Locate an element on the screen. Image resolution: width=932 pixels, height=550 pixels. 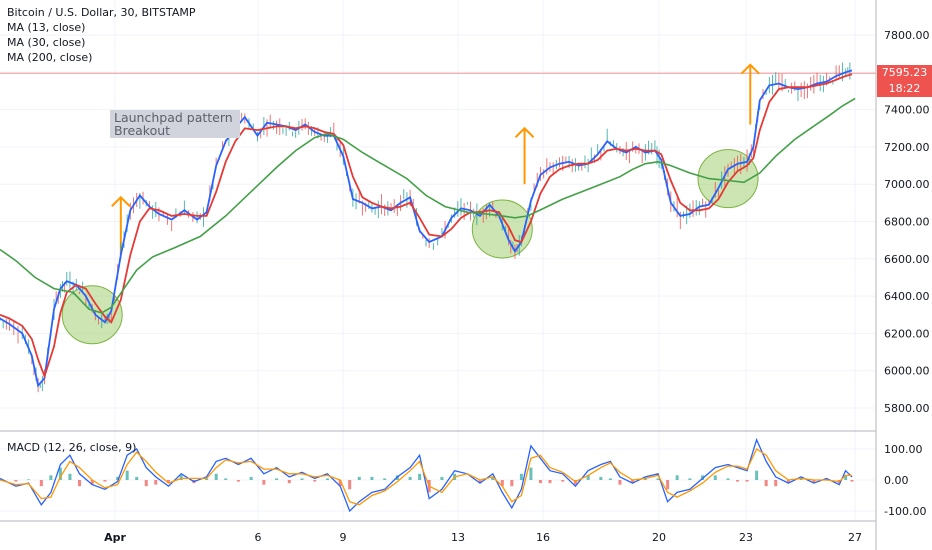
price-tick-label: 7200.00 is located at coordinates (907, 147).